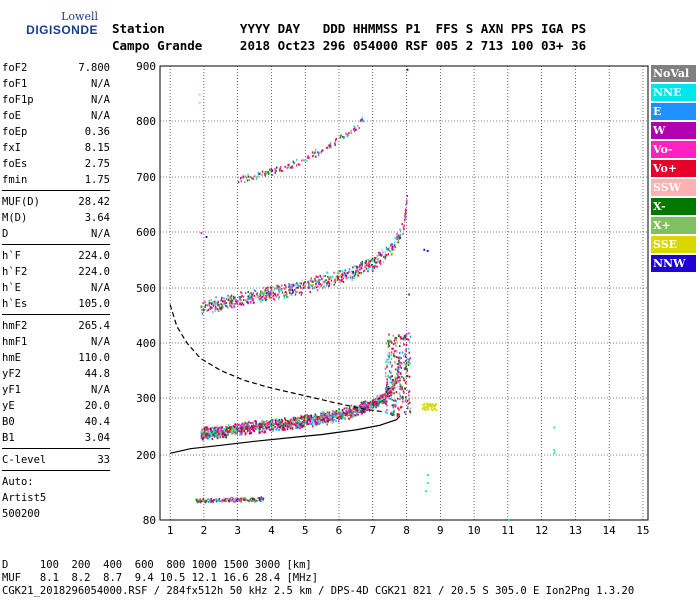 This screenshot has height=600, width=700. Describe the element at coordinates (11, 390) in the screenshot. I see `param-label: yF1` at that location.